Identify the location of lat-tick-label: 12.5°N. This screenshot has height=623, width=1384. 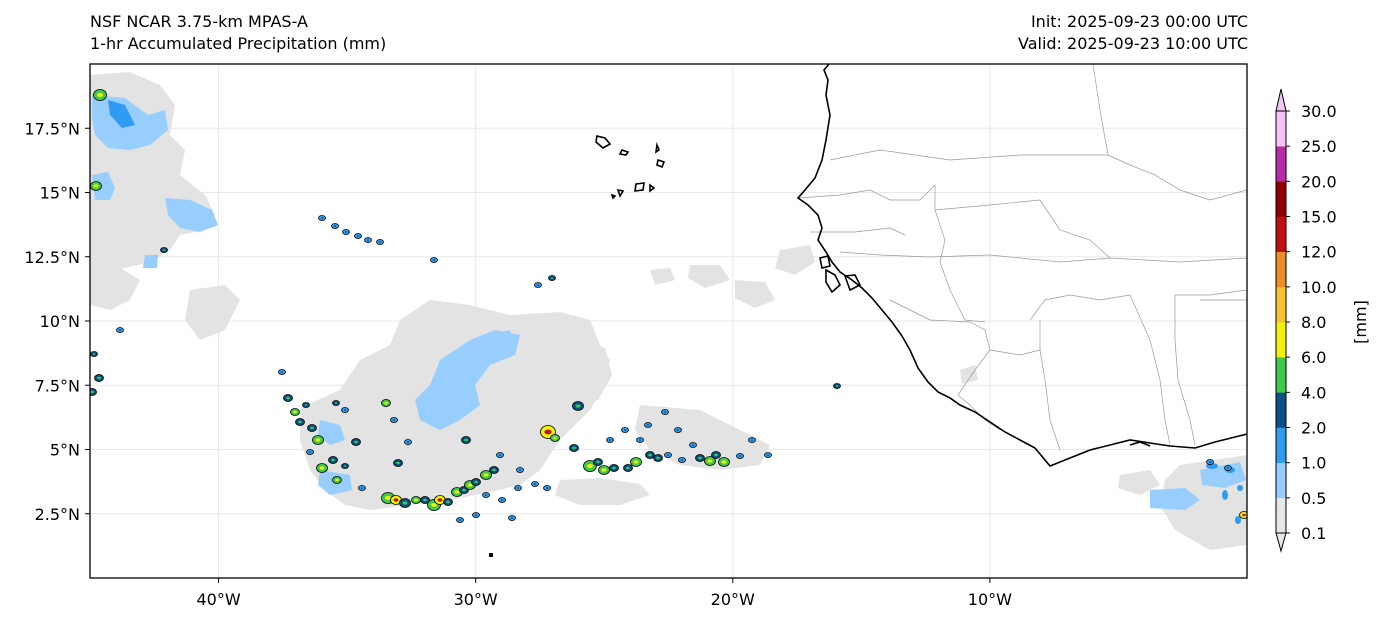
(52, 257).